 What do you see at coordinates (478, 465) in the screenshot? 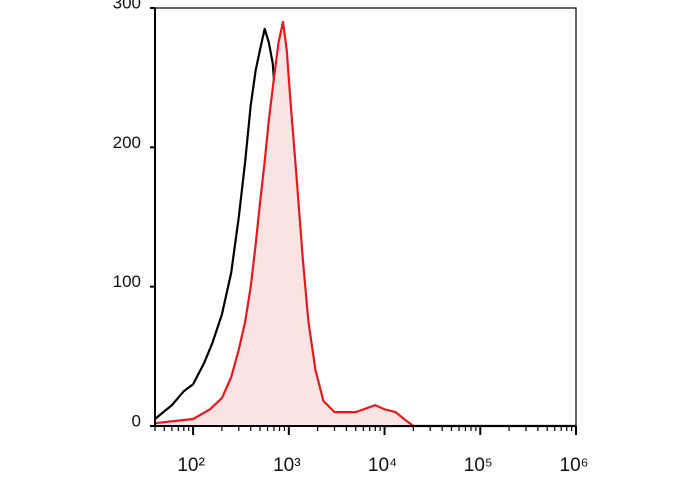
I see `x-tick-label: 10⁵` at bounding box center [478, 465].